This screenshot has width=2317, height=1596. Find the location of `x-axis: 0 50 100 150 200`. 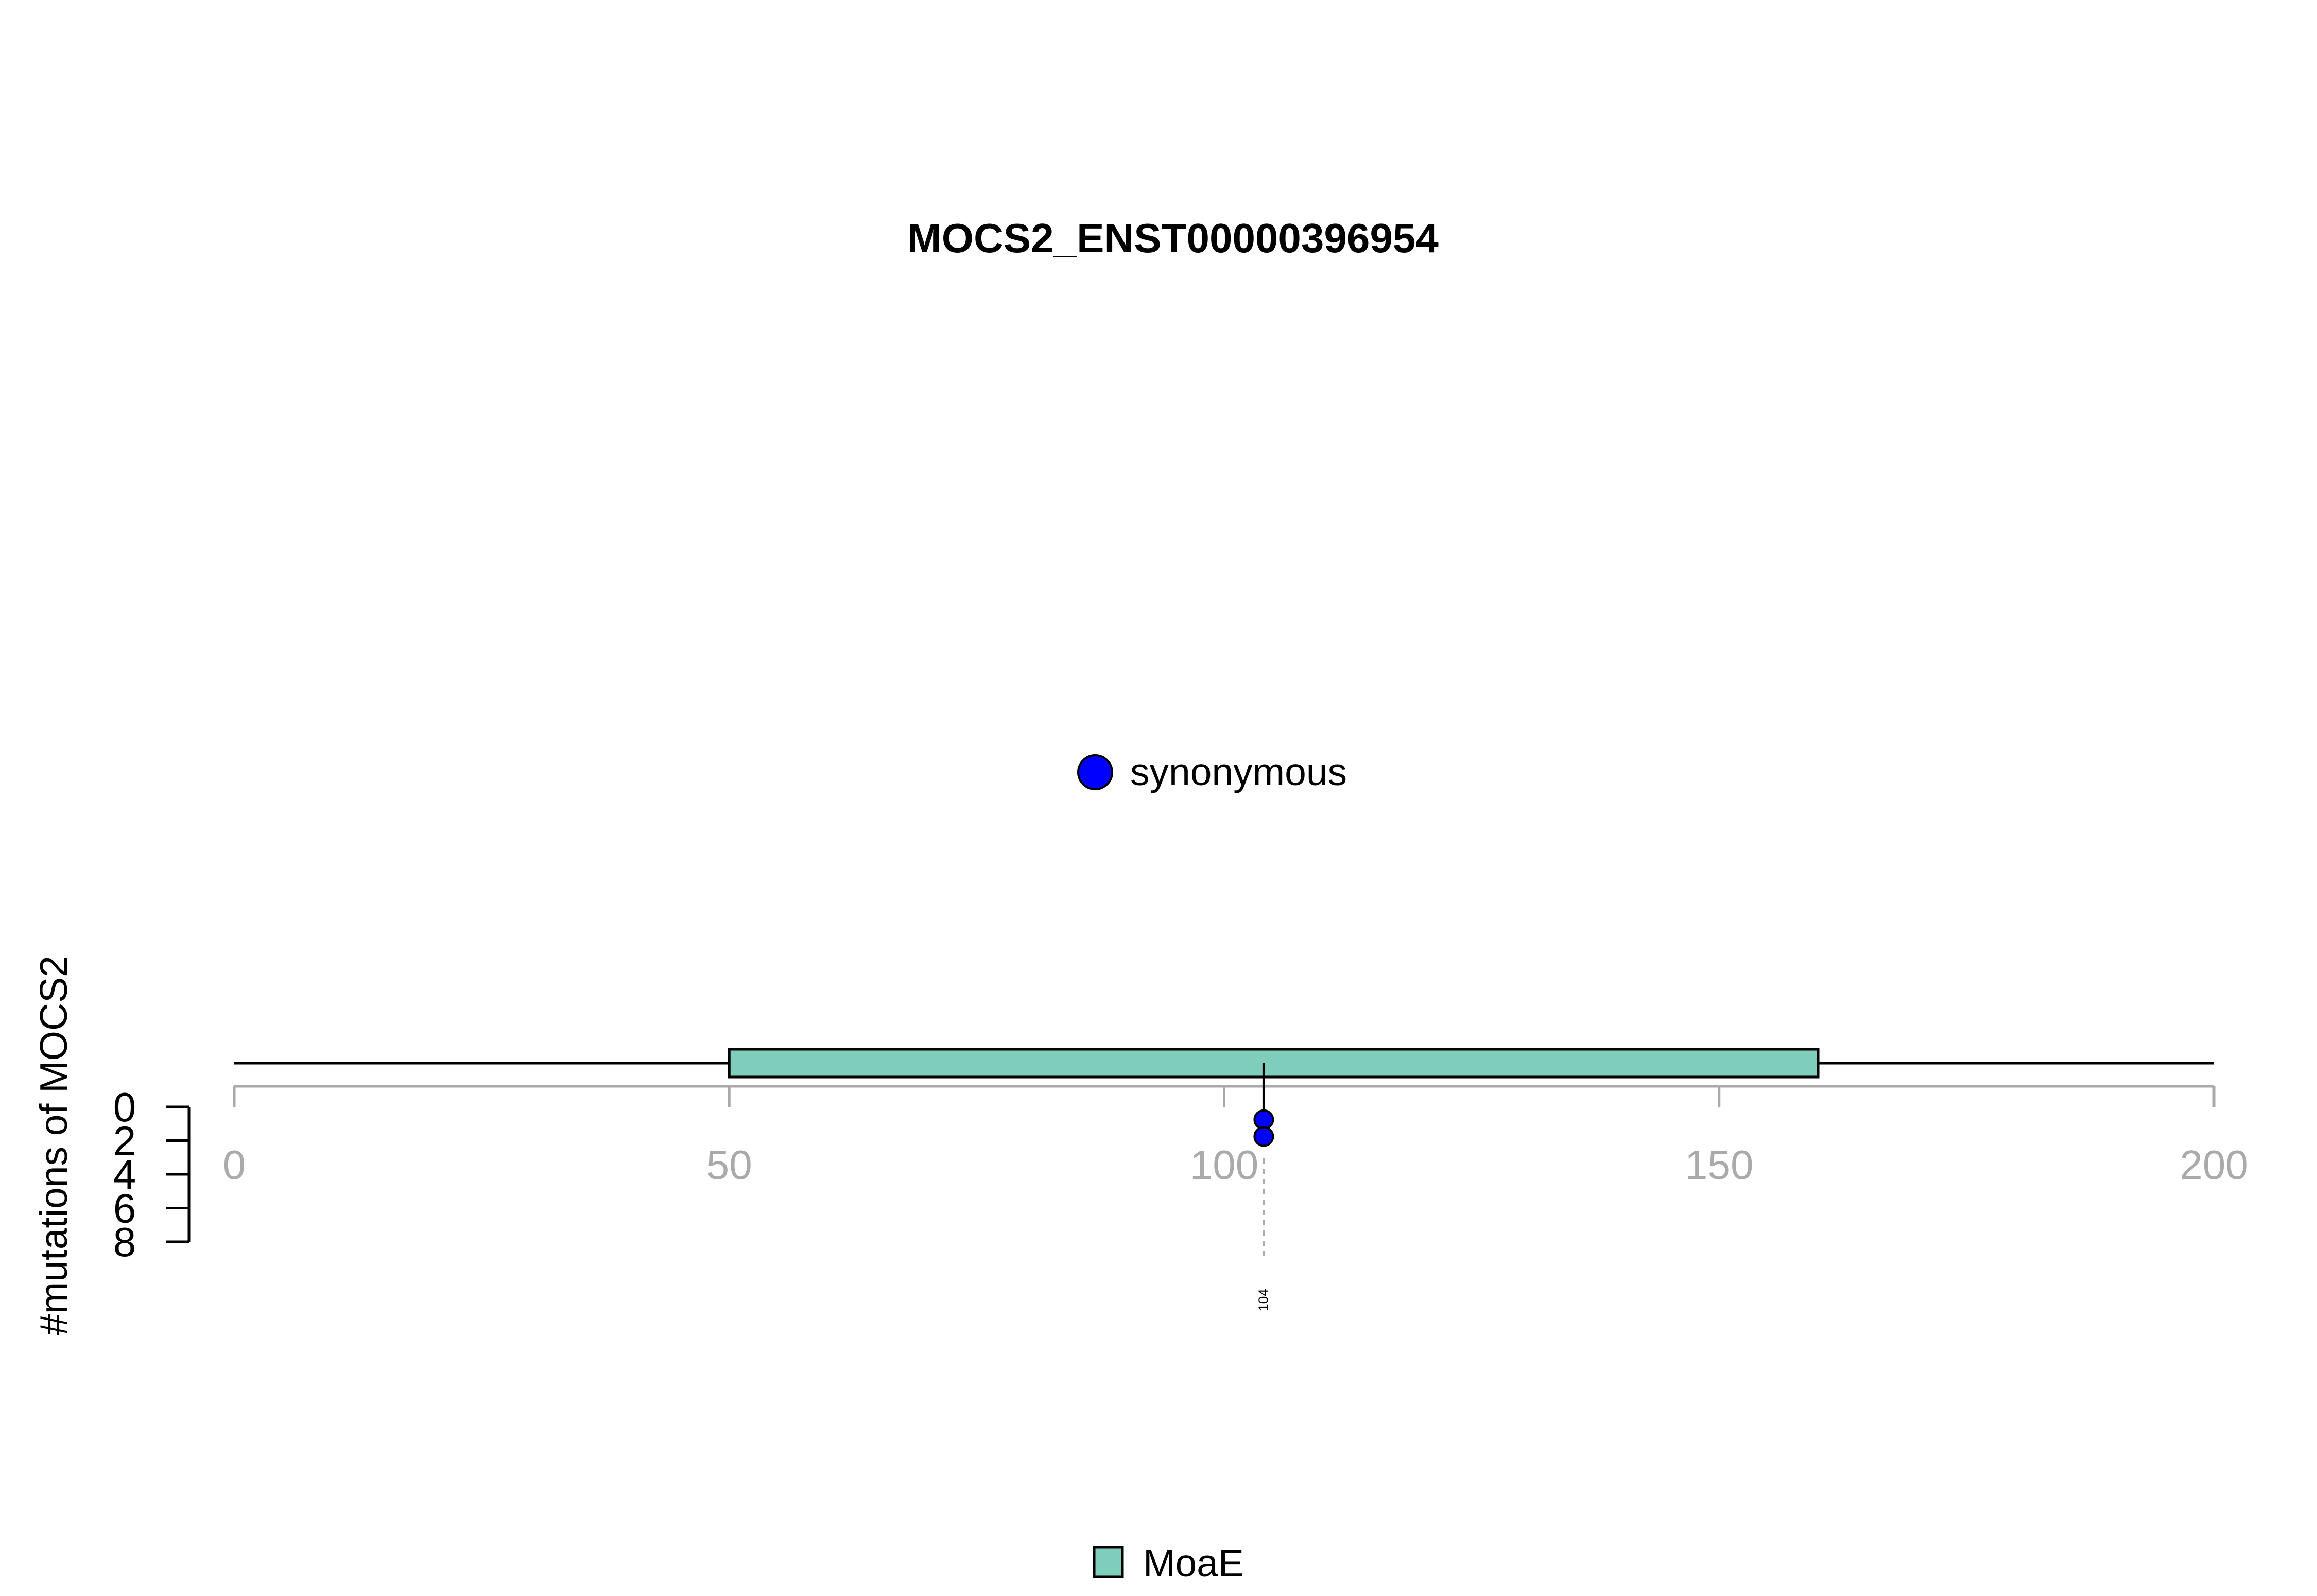

x-axis: 0 50 100 150 200 is located at coordinates (1236, 1136).